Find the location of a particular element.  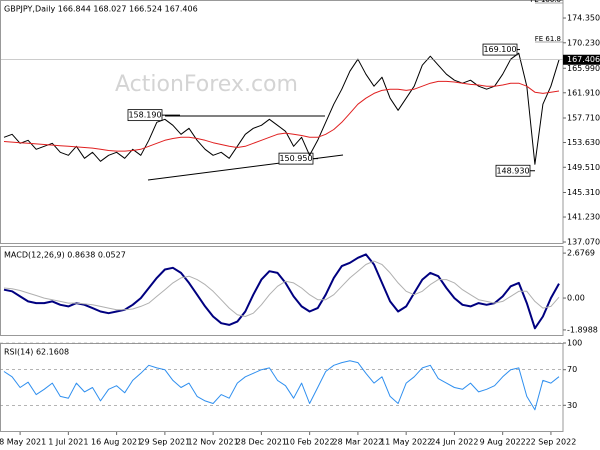

y-tick-label: 141.230 is located at coordinates (583, 217).